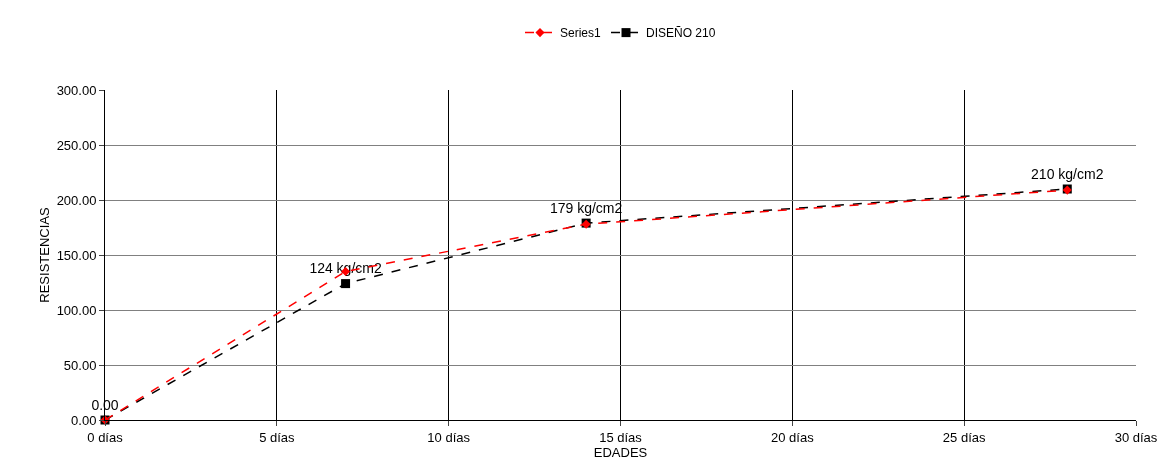 The height and width of the screenshot is (475, 1170). I want to click on data-label: 210 kg/cm2, so click(1067, 173).